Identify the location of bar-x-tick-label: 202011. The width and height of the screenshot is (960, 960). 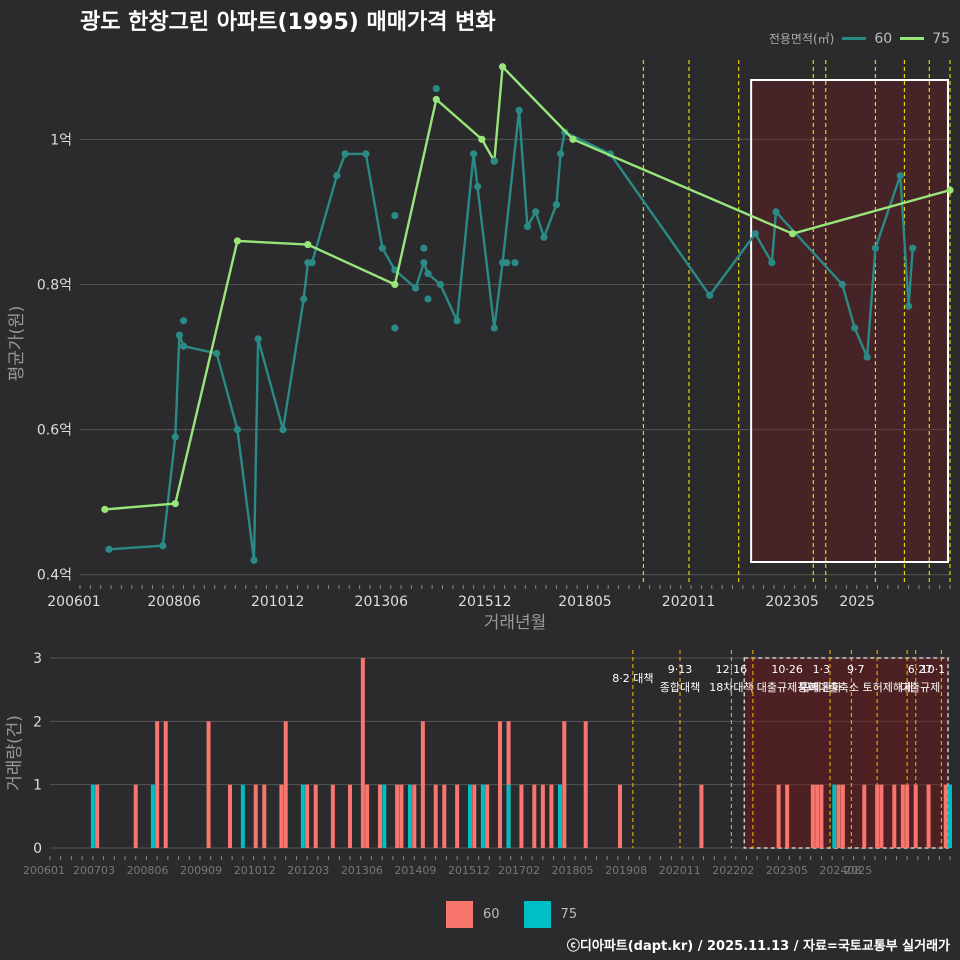
(680, 870).